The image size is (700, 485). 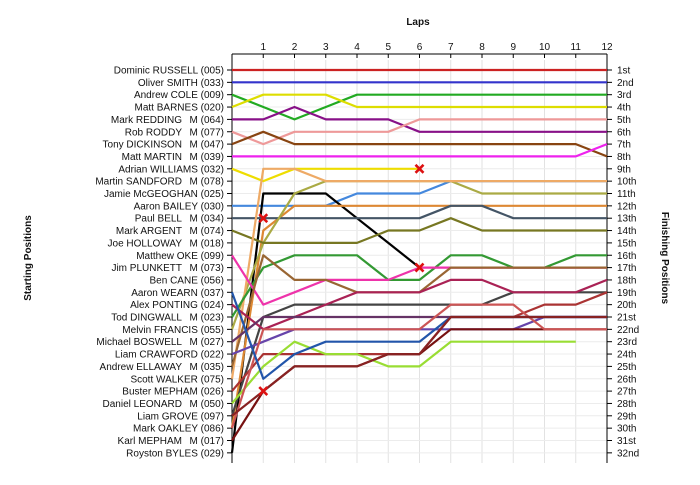 I want to click on x-tick-label: 11, so click(x=576, y=47).